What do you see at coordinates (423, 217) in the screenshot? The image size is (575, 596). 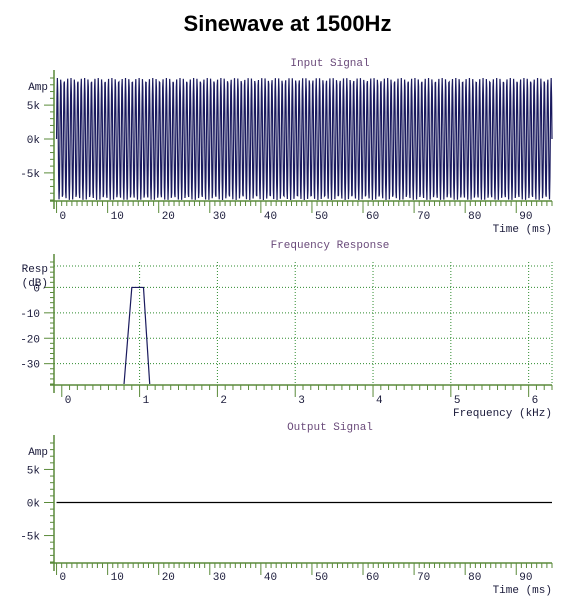 I see `input-signal-x-tick-label: 70` at bounding box center [423, 217].